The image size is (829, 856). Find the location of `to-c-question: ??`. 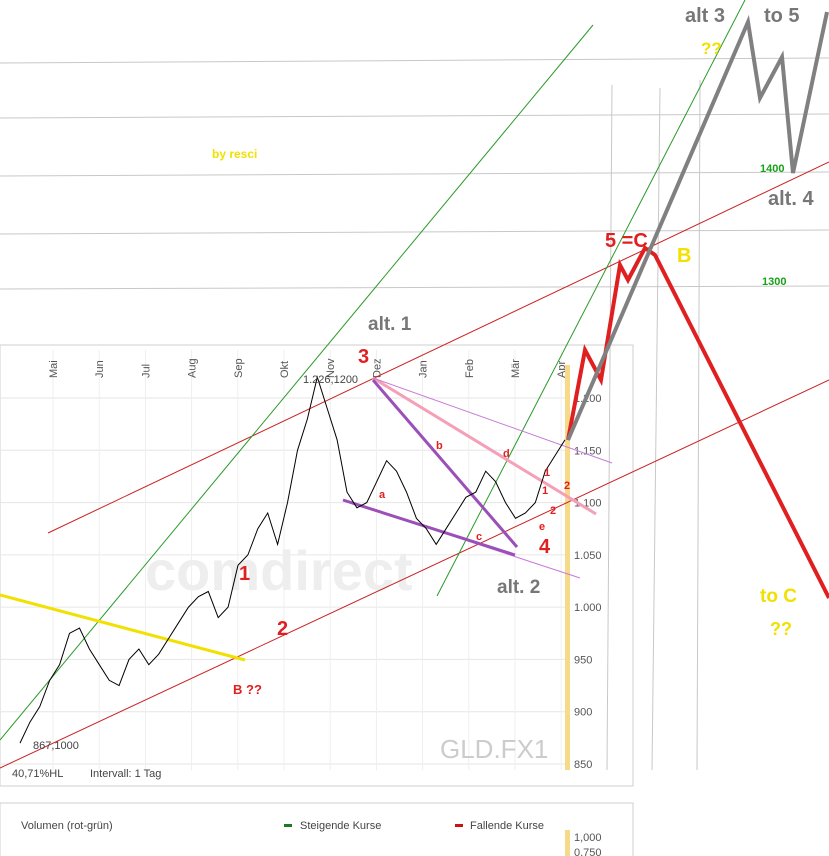

to-c-question: ?? is located at coordinates (781, 629).